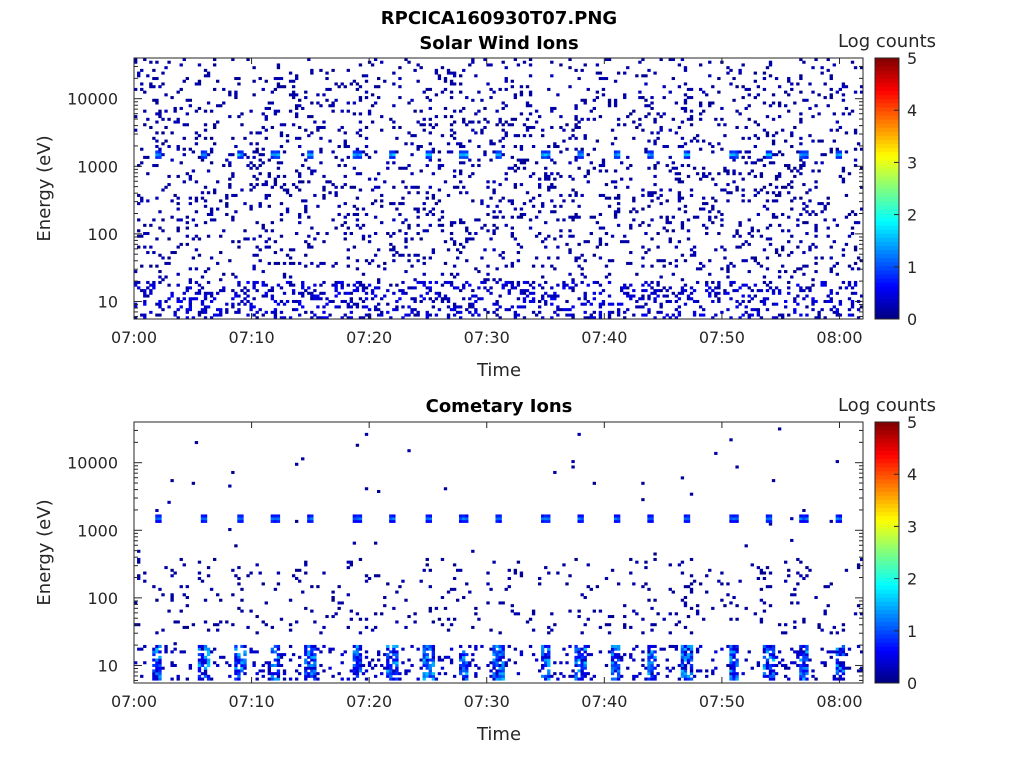  Describe the element at coordinates (912, 474) in the screenshot. I see `colorbar-tick-label: 4` at that location.